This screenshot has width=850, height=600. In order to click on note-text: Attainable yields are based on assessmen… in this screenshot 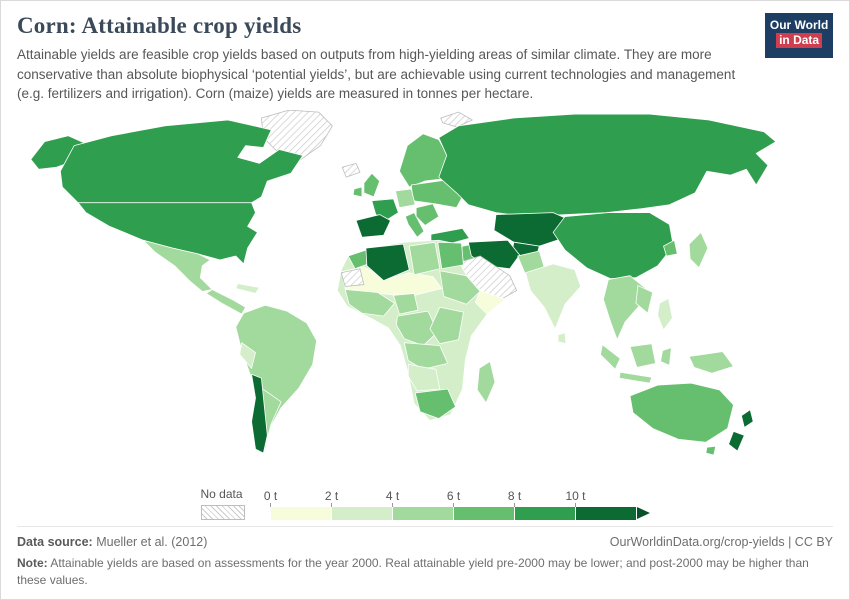, I will do `click(413, 572)`.